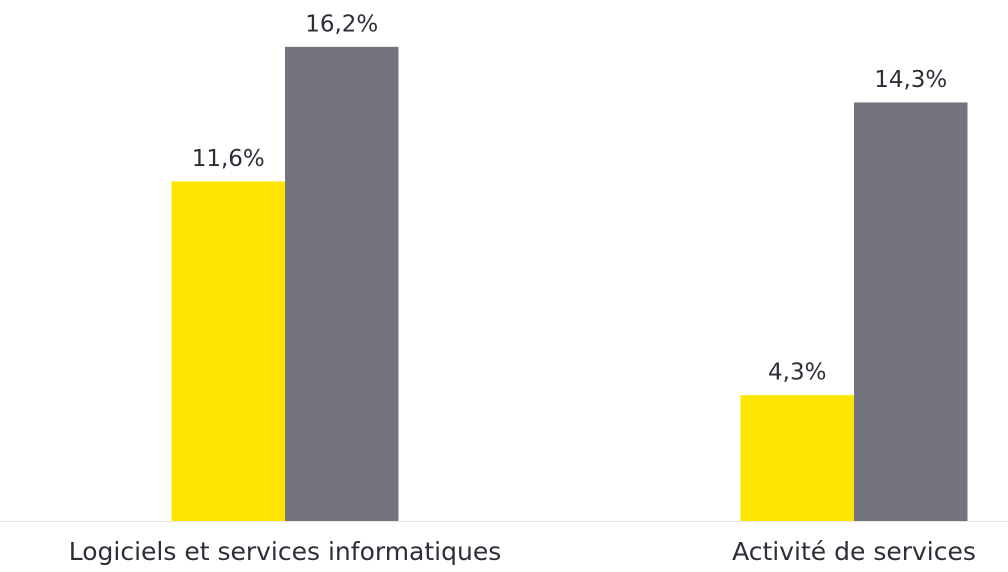 Image resolution: width=1008 pixels, height=572 pixels. Describe the element at coordinates (341, 24) in the screenshot. I see `data-label: 16,2%` at that location.